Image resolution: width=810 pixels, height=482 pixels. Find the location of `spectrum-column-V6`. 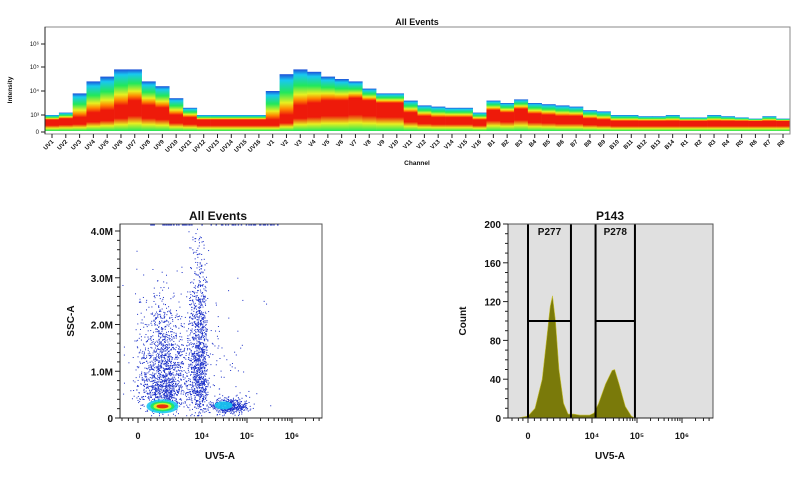

spectrum-column-V6 is located at coordinates (341, 105).